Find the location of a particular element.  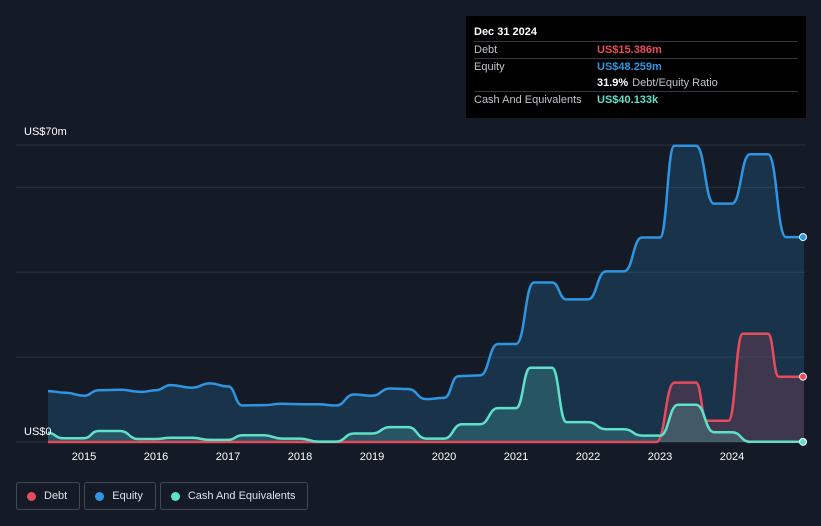

y-axis-top-label: US$70m is located at coordinates (45, 132).